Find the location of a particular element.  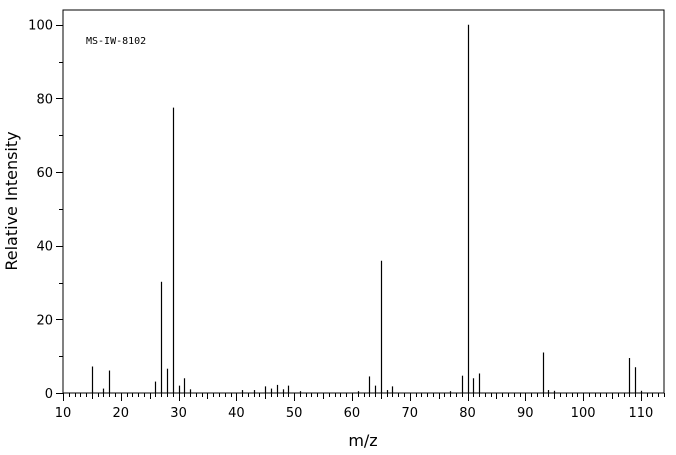

y-tick-label: 60 is located at coordinates (44, 173).